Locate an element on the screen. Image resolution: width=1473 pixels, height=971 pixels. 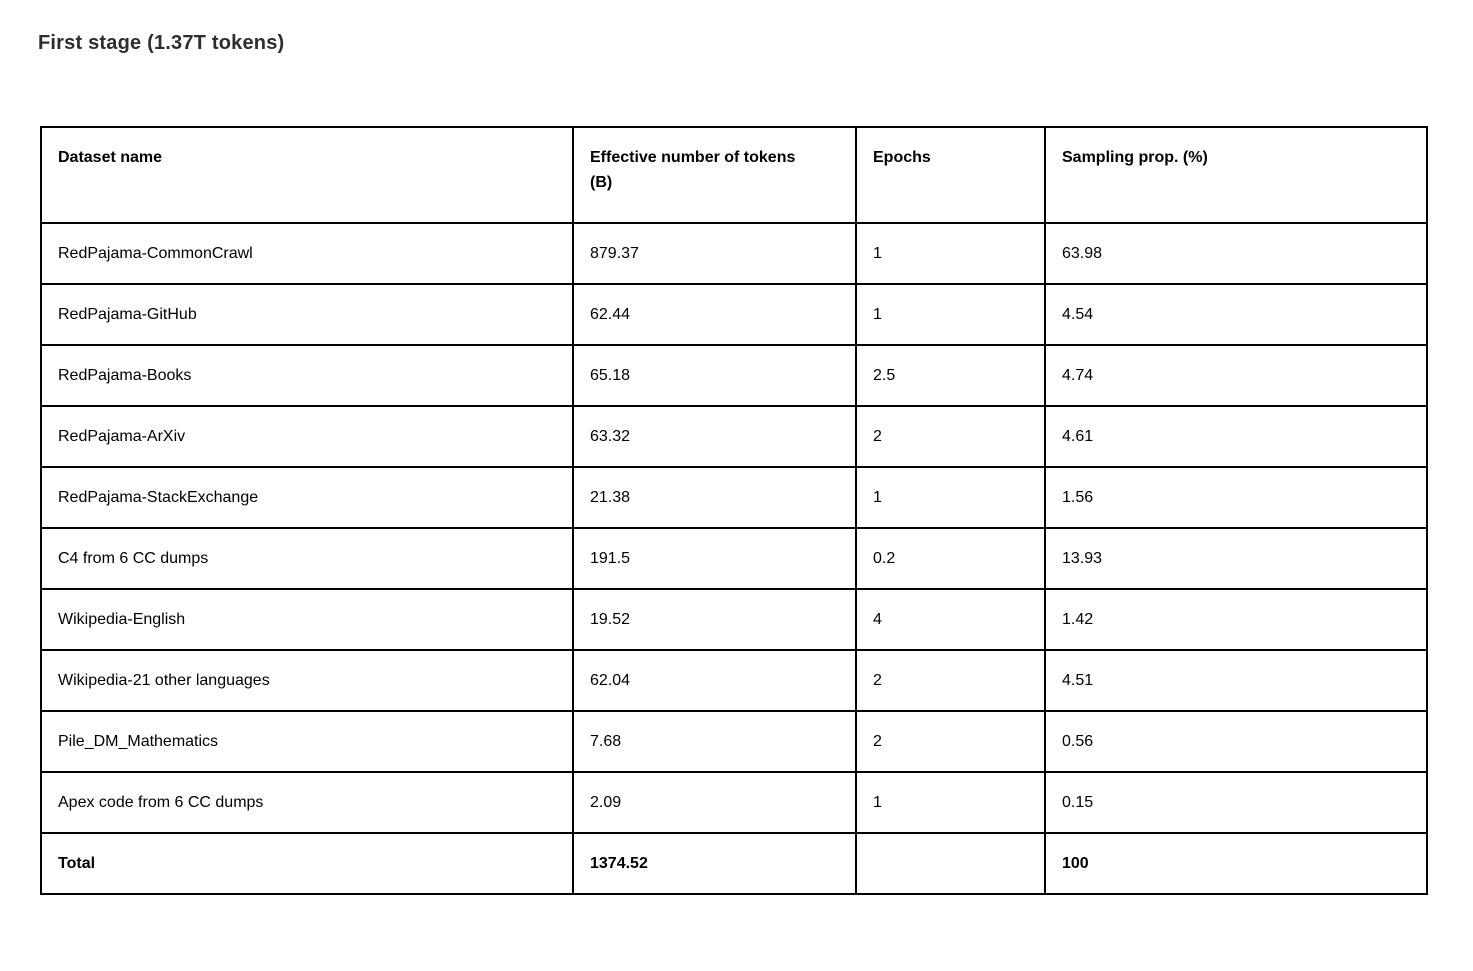
tokens-cell: 2.09 is located at coordinates (714, 802).